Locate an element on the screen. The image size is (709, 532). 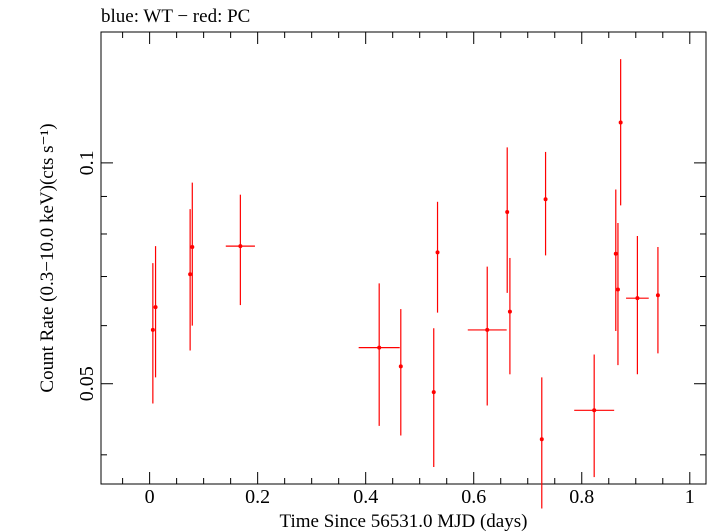
x-tick-label: 0.2 is located at coordinates (257, 497).